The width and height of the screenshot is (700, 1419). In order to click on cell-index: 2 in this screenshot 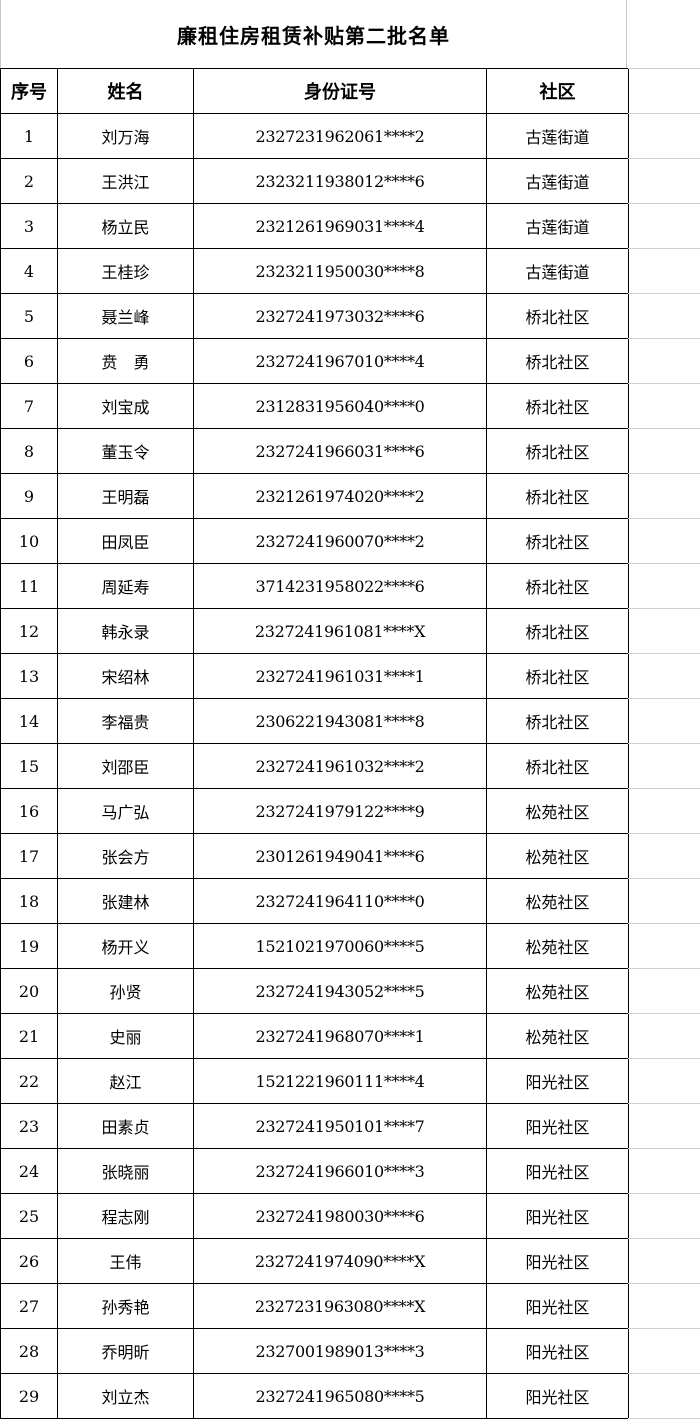, I will do `click(29, 181)`.